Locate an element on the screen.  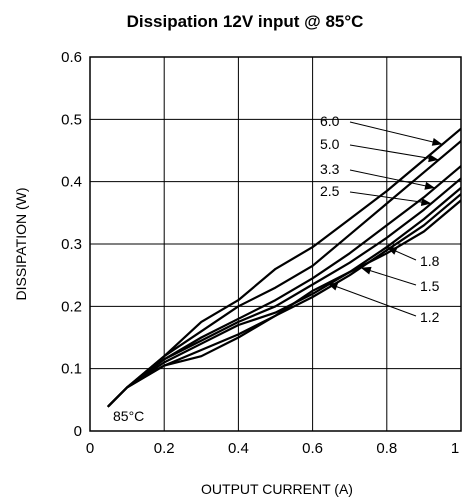
x-tick-label: 0.2 is located at coordinates (164, 448).